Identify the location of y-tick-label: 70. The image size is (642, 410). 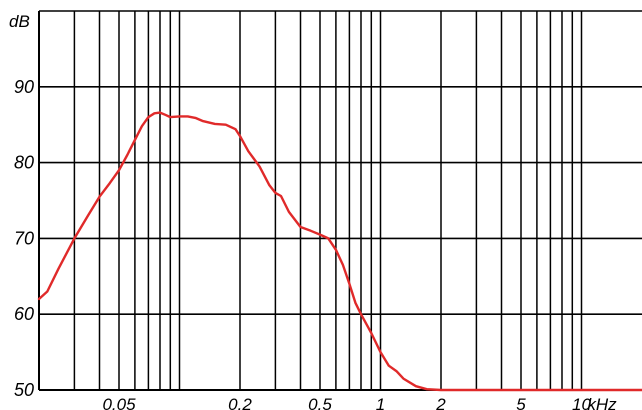
(24, 238).